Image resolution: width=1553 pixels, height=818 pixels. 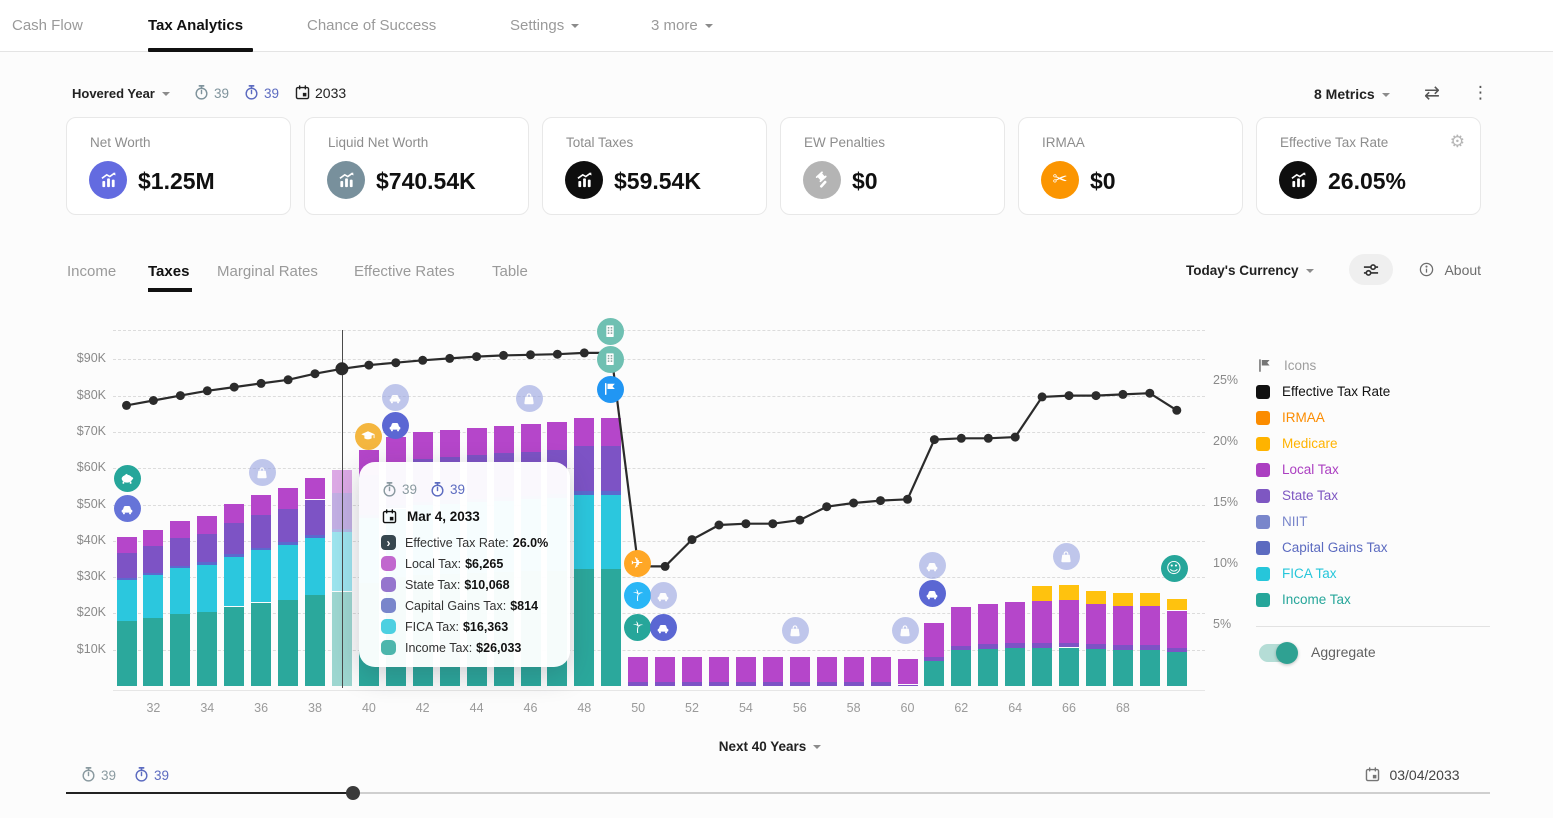 I want to click on legend-entry: Medicare, so click(x=1297, y=443).